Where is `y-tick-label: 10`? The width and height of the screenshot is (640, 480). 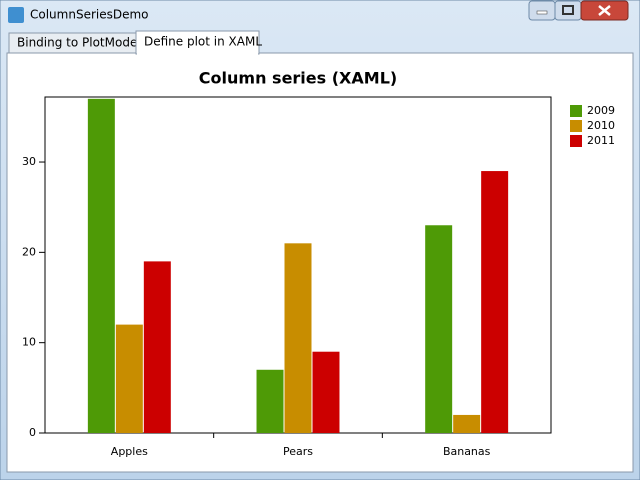 y-tick-label: 10 is located at coordinates (29, 342).